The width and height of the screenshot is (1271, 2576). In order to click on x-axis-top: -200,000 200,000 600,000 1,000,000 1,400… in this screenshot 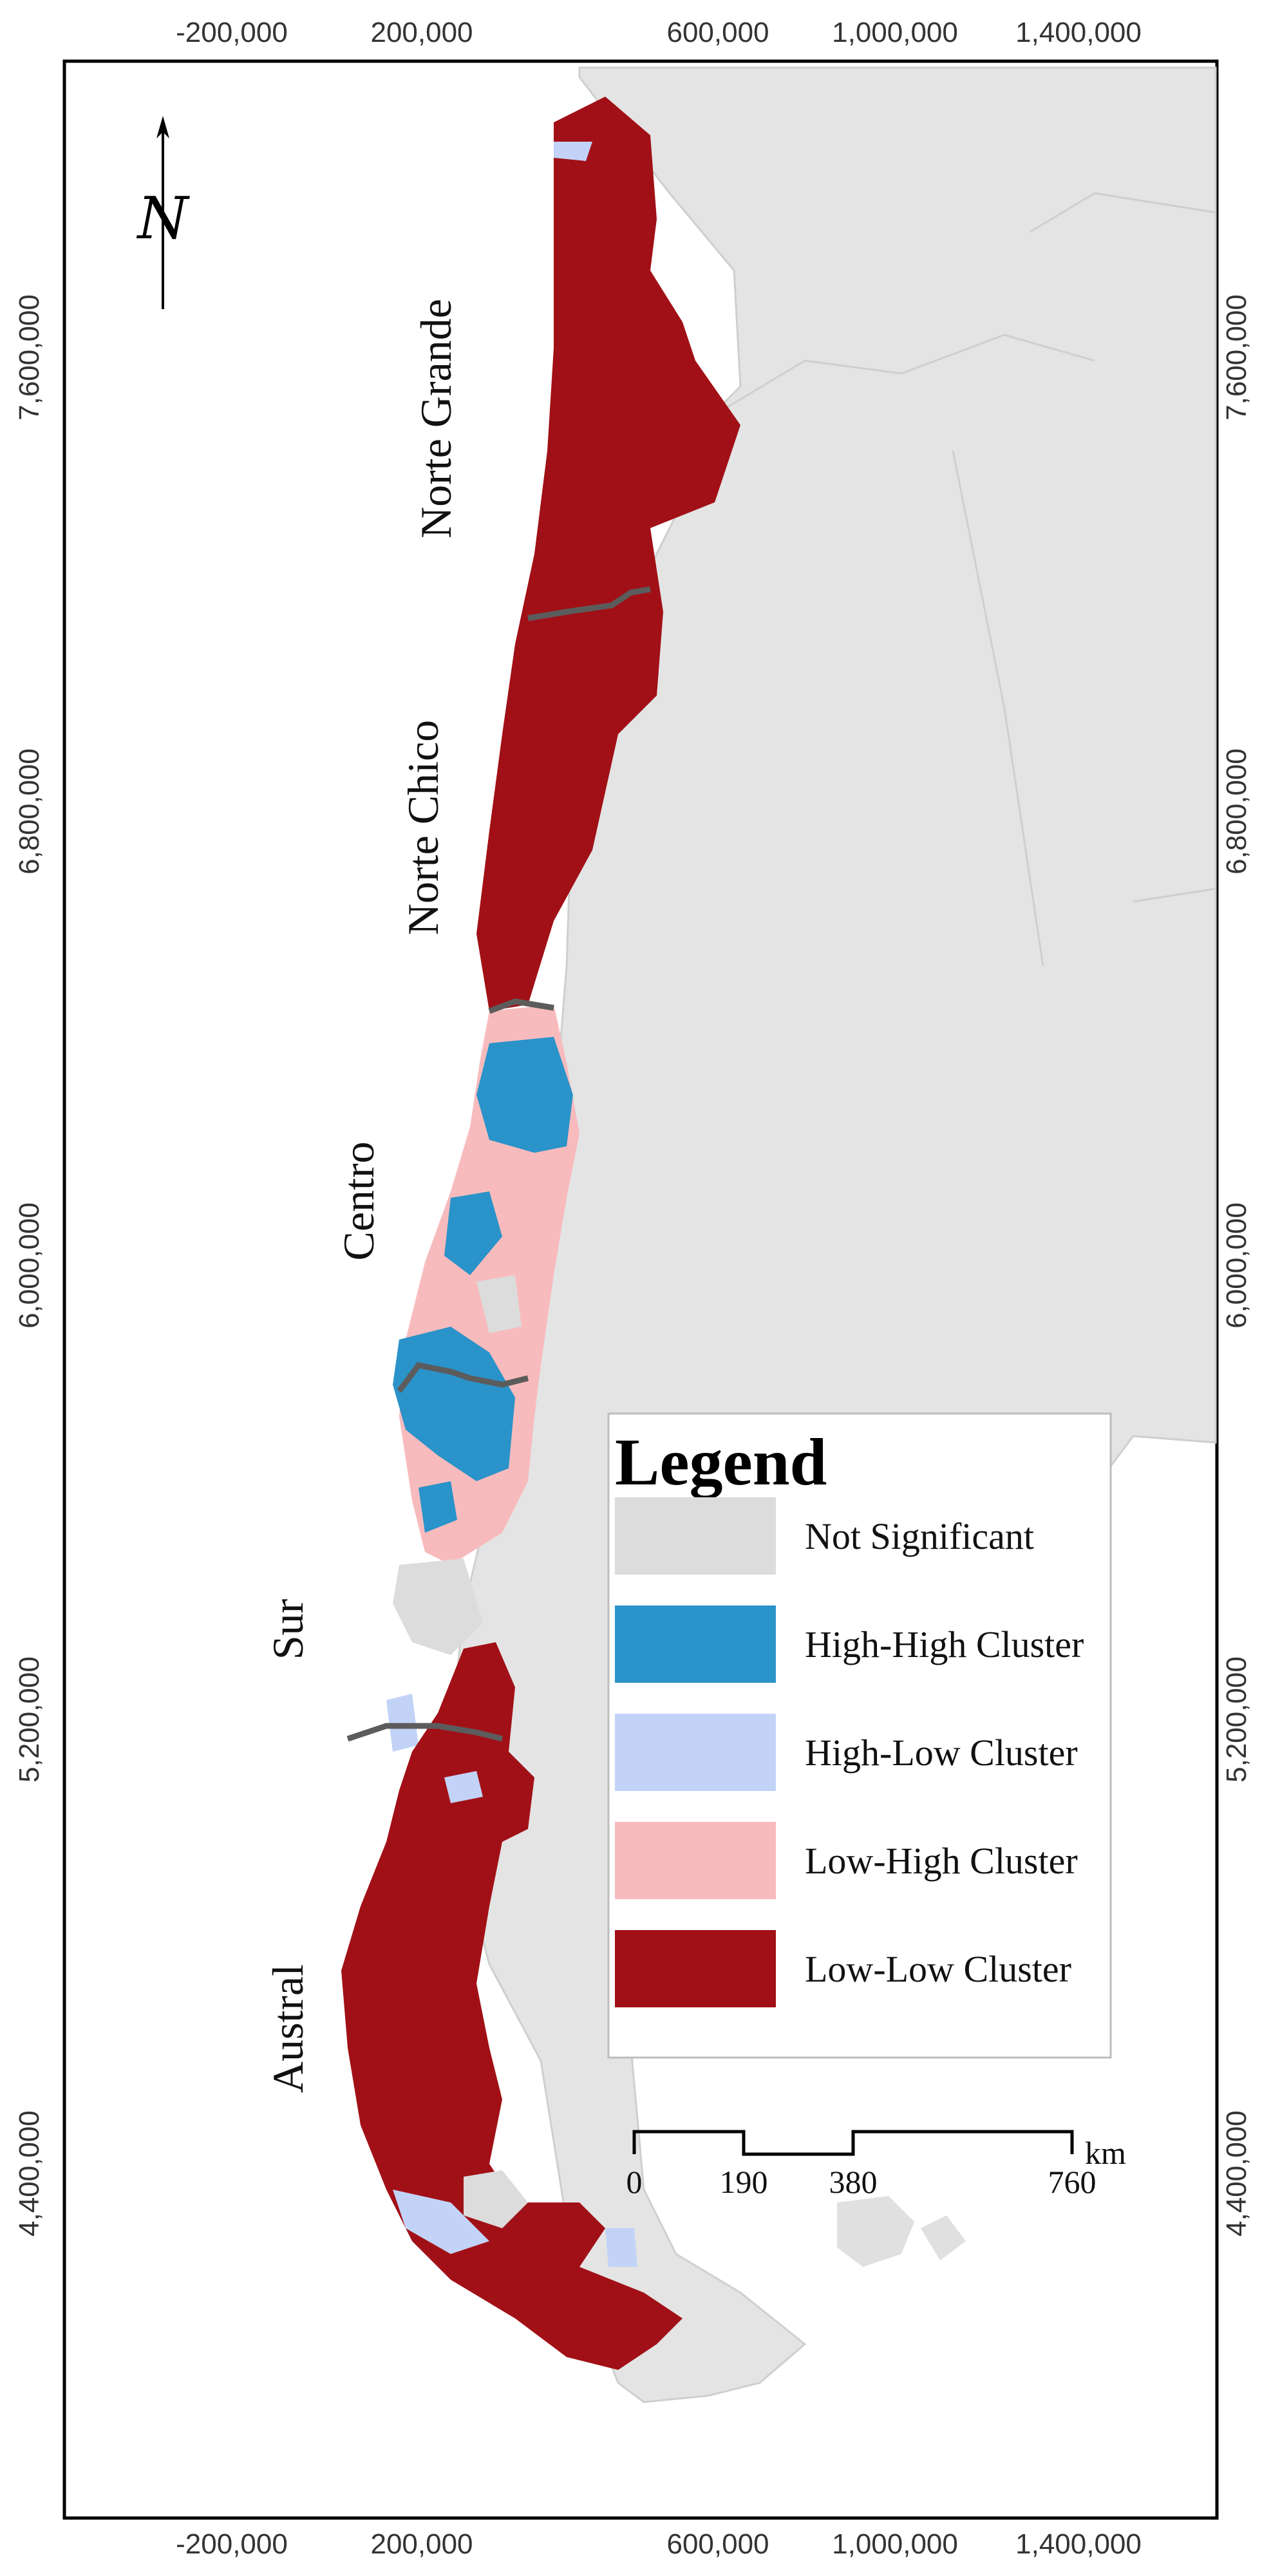, I will do `click(659, 32)`.